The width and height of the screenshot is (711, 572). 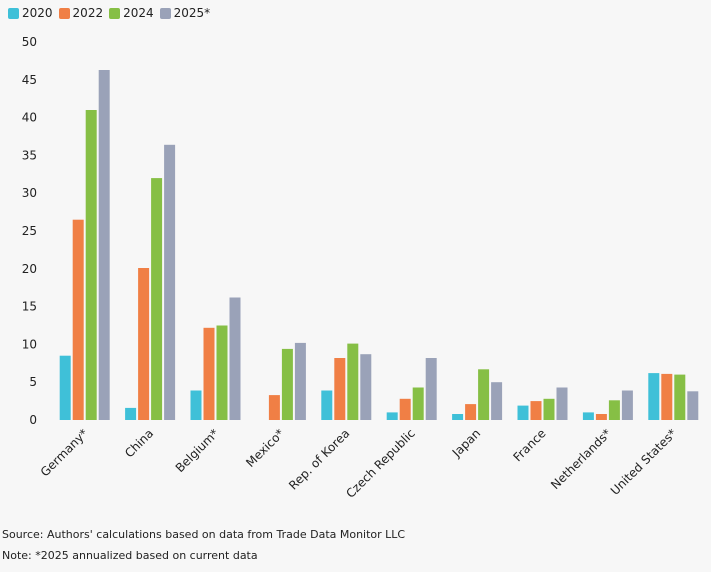 I want to click on x-tick-label: United States*, so click(x=644, y=462).